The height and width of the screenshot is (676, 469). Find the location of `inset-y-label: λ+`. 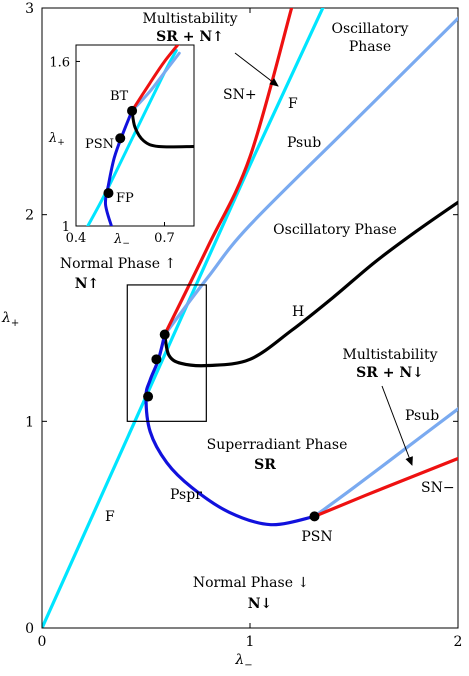

inset-y-label: λ+ is located at coordinates (56, 139).